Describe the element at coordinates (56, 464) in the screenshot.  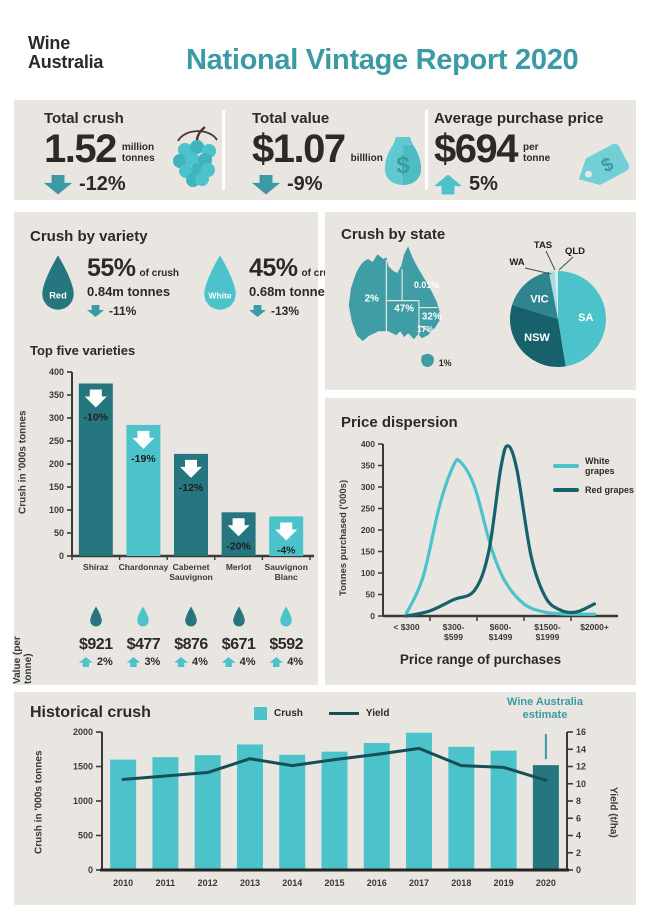
I see `y-tick-label: 200` at that location.